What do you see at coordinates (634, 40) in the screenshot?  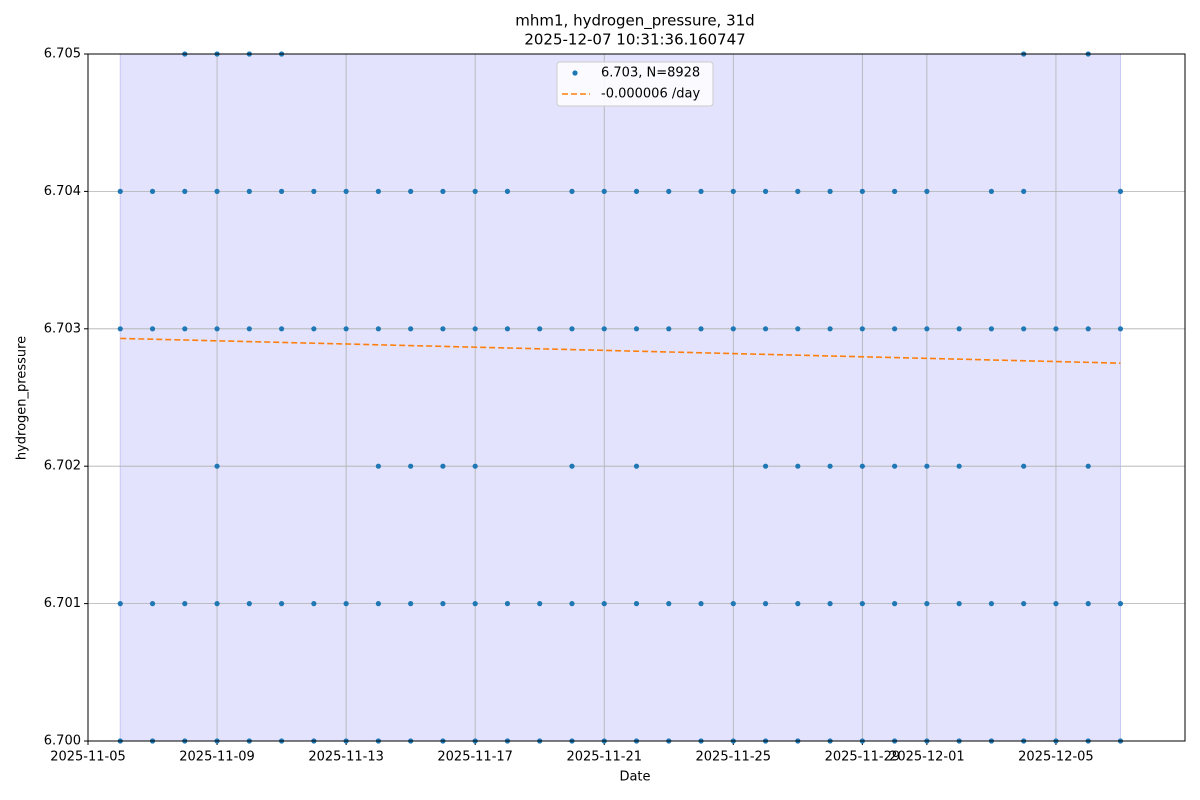 I see `chart-subtitle: 2025-12-07 10:31:36.160747` at bounding box center [634, 40].